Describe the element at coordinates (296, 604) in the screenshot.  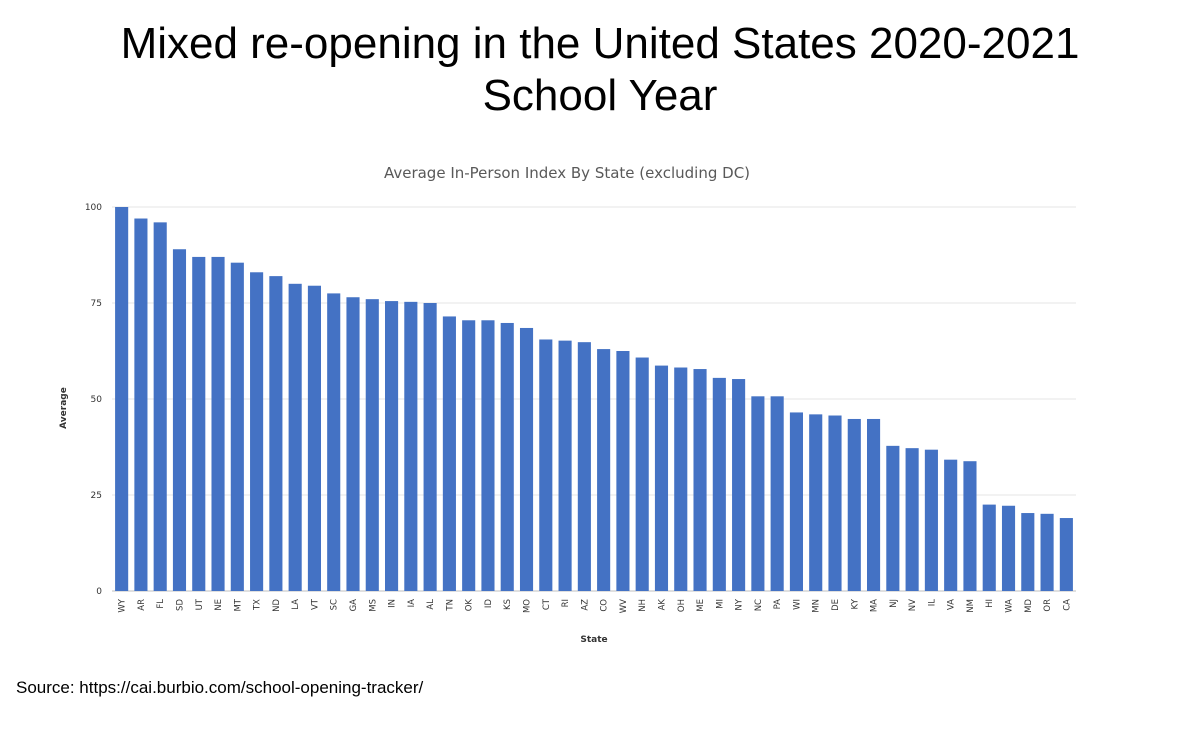
I see `x-tick-label: LA` at that location.